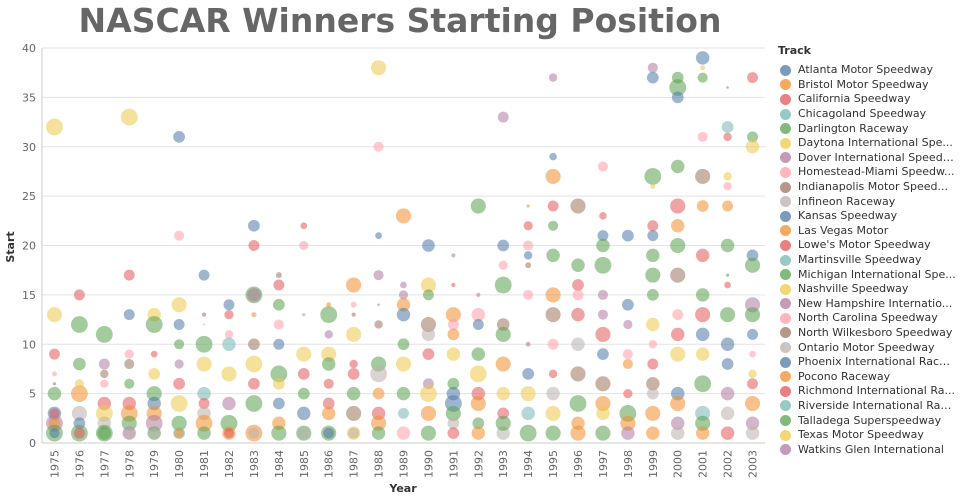  I want to click on x-tick-label: 1994, so click(528, 464).